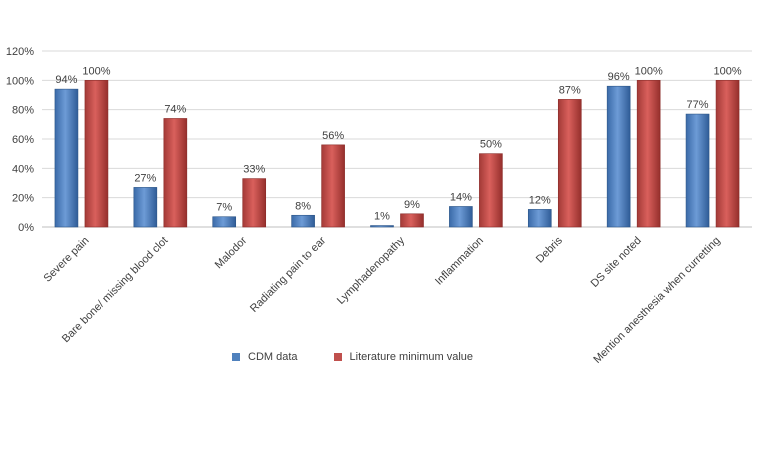 Image resolution: width=768 pixels, height=461 pixels. I want to click on data-label: 12%, so click(540, 200).